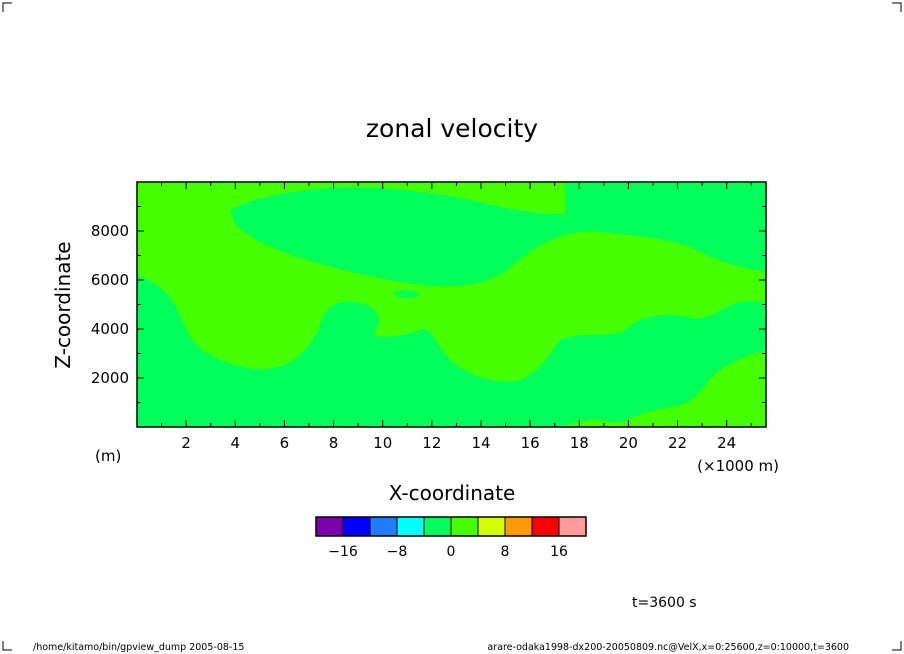  What do you see at coordinates (451, 538) in the screenshot?
I see `colorbar: −16 −8 0 8 16` at bounding box center [451, 538].